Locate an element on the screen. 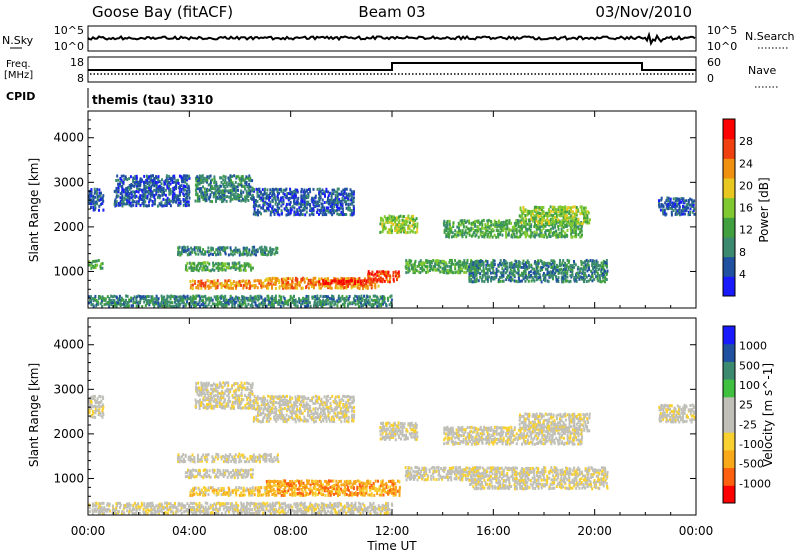 Image resolution: width=800 pixels, height=554 pixels. power-ylabel: Slant Range [km] is located at coordinates (34, 210).